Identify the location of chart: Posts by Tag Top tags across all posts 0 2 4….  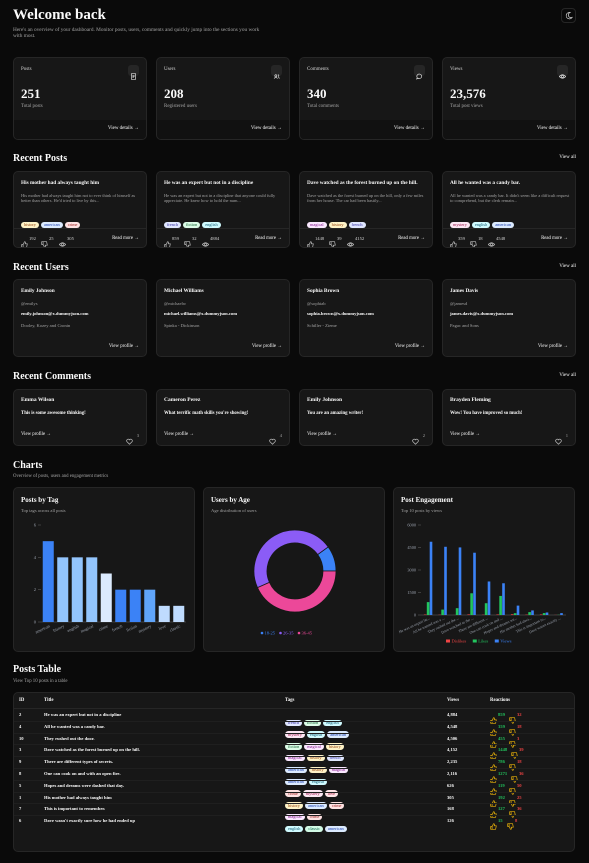
(103, 565).